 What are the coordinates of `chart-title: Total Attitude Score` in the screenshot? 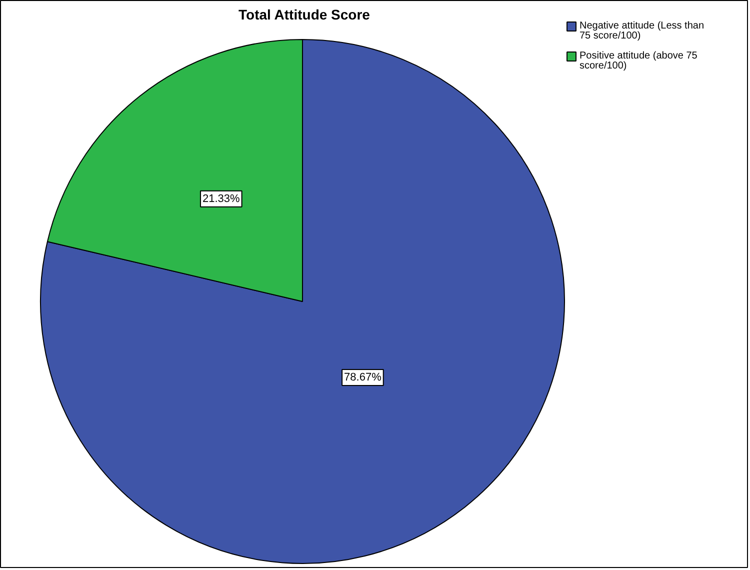 It's located at (304, 14).